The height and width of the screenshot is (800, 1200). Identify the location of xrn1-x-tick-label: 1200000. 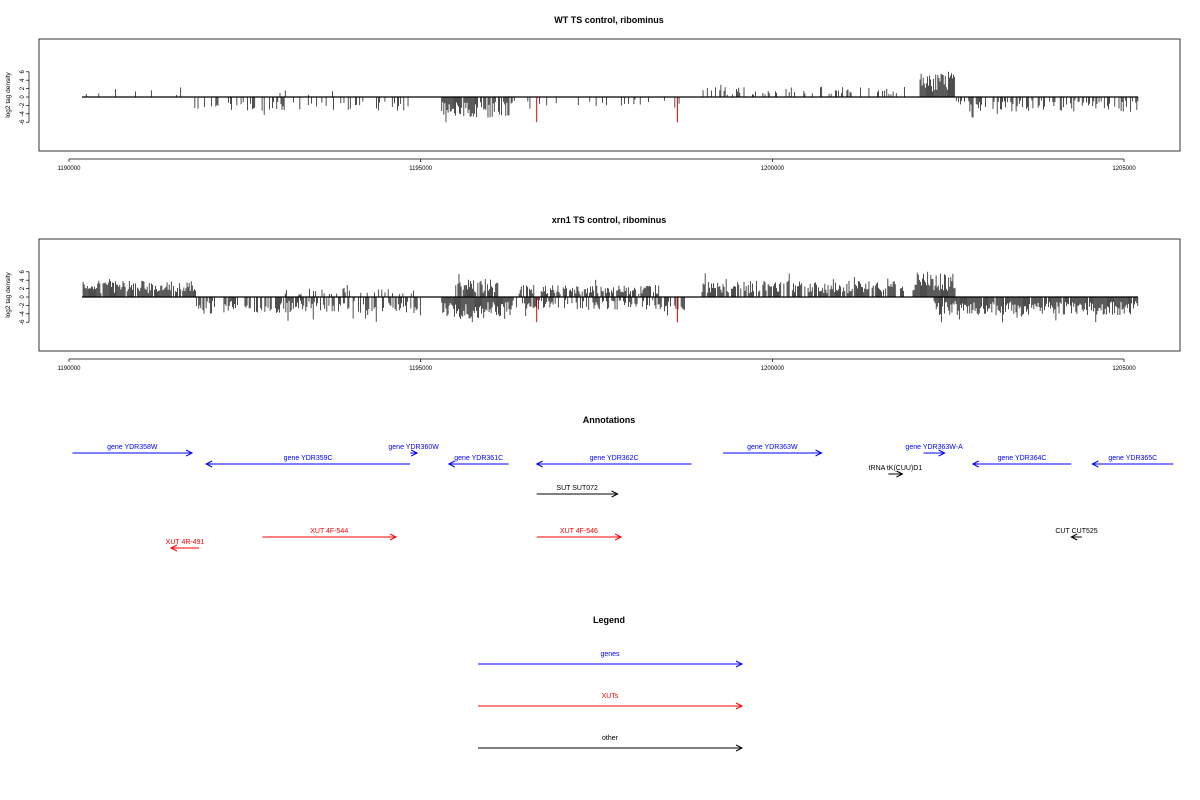
(773, 369).